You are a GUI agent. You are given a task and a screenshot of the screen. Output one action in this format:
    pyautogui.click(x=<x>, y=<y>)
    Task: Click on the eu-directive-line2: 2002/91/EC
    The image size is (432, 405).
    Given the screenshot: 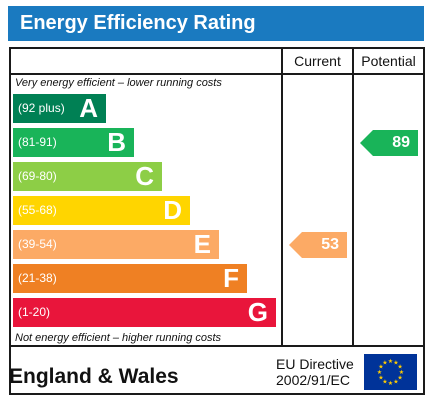 What is the action you would take?
    pyautogui.click(x=313, y=380)
    